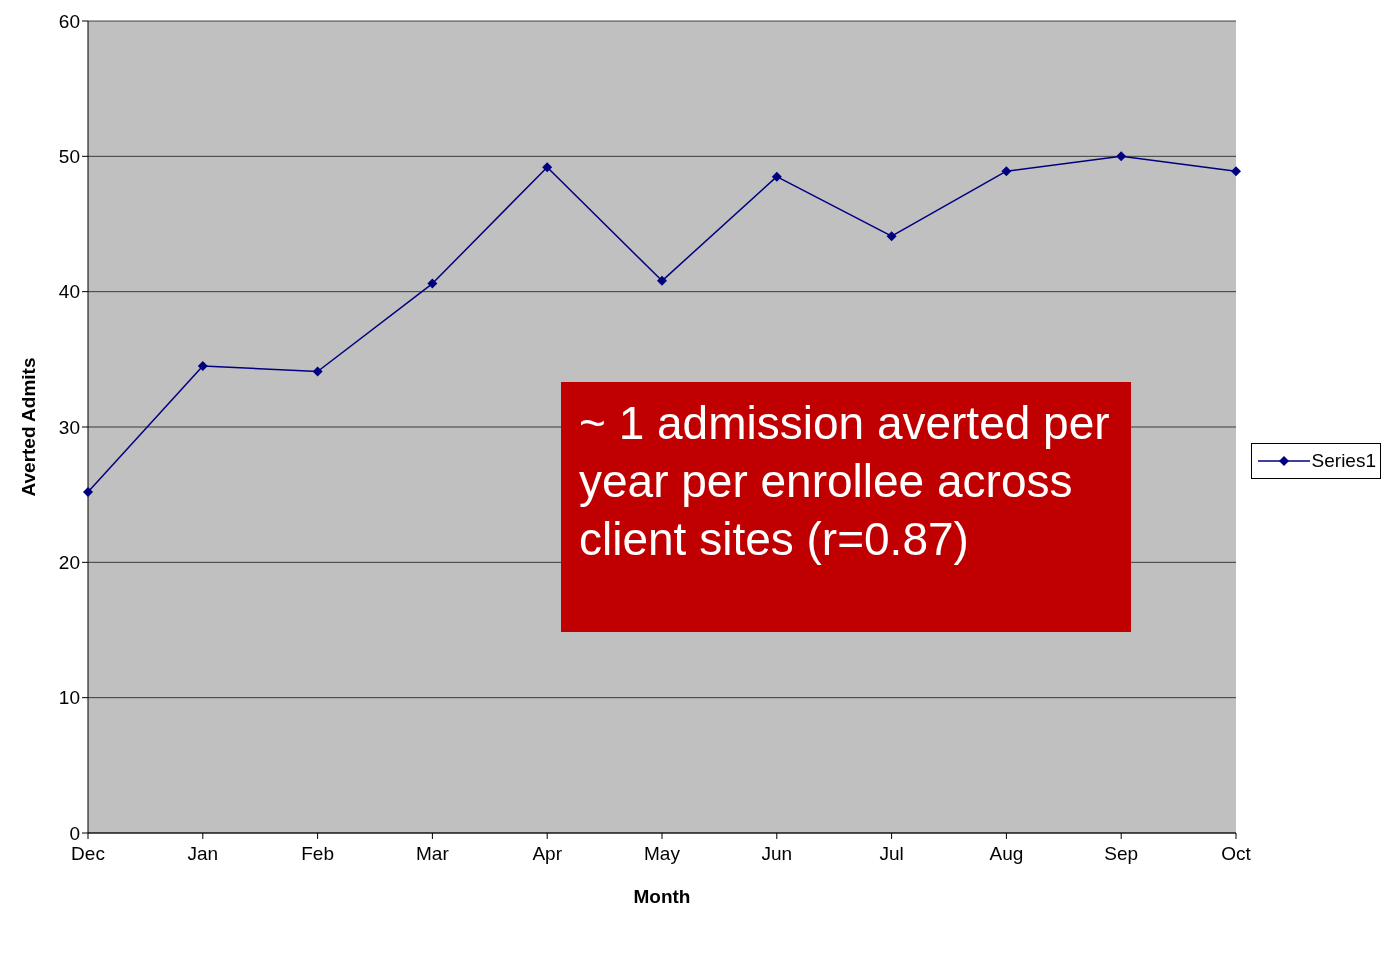  I want to click on x-tick-label: Sep, so click(1121, 854).